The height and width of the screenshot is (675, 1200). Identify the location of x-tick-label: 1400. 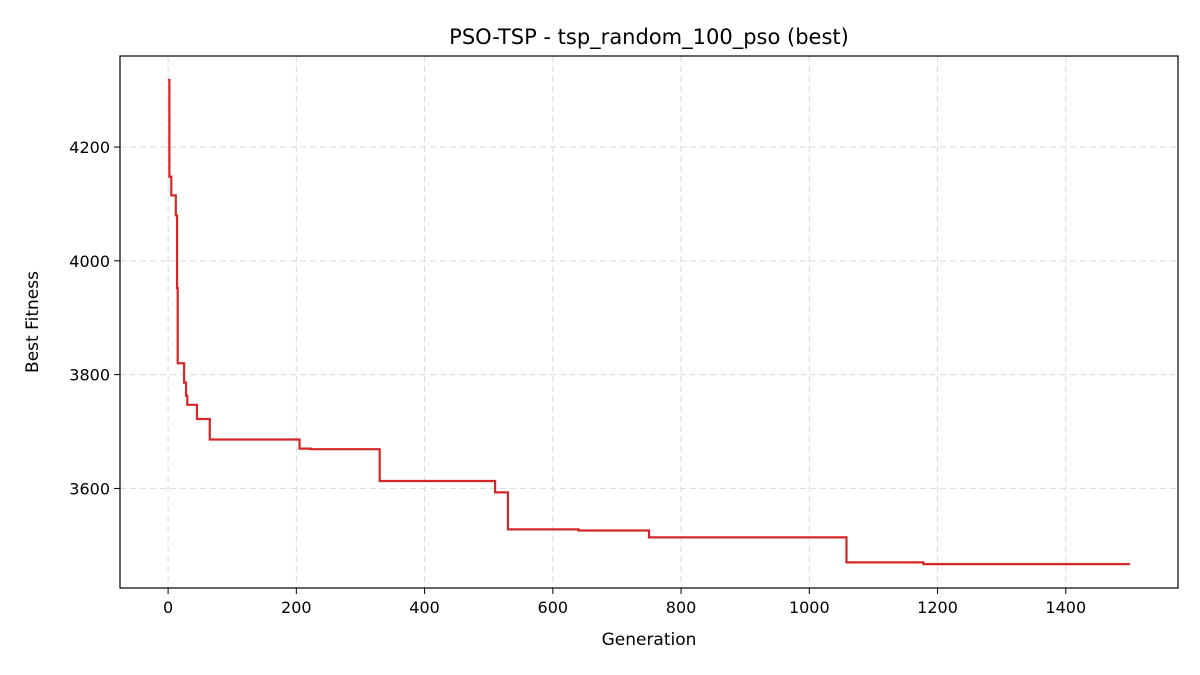
(1065, 607).